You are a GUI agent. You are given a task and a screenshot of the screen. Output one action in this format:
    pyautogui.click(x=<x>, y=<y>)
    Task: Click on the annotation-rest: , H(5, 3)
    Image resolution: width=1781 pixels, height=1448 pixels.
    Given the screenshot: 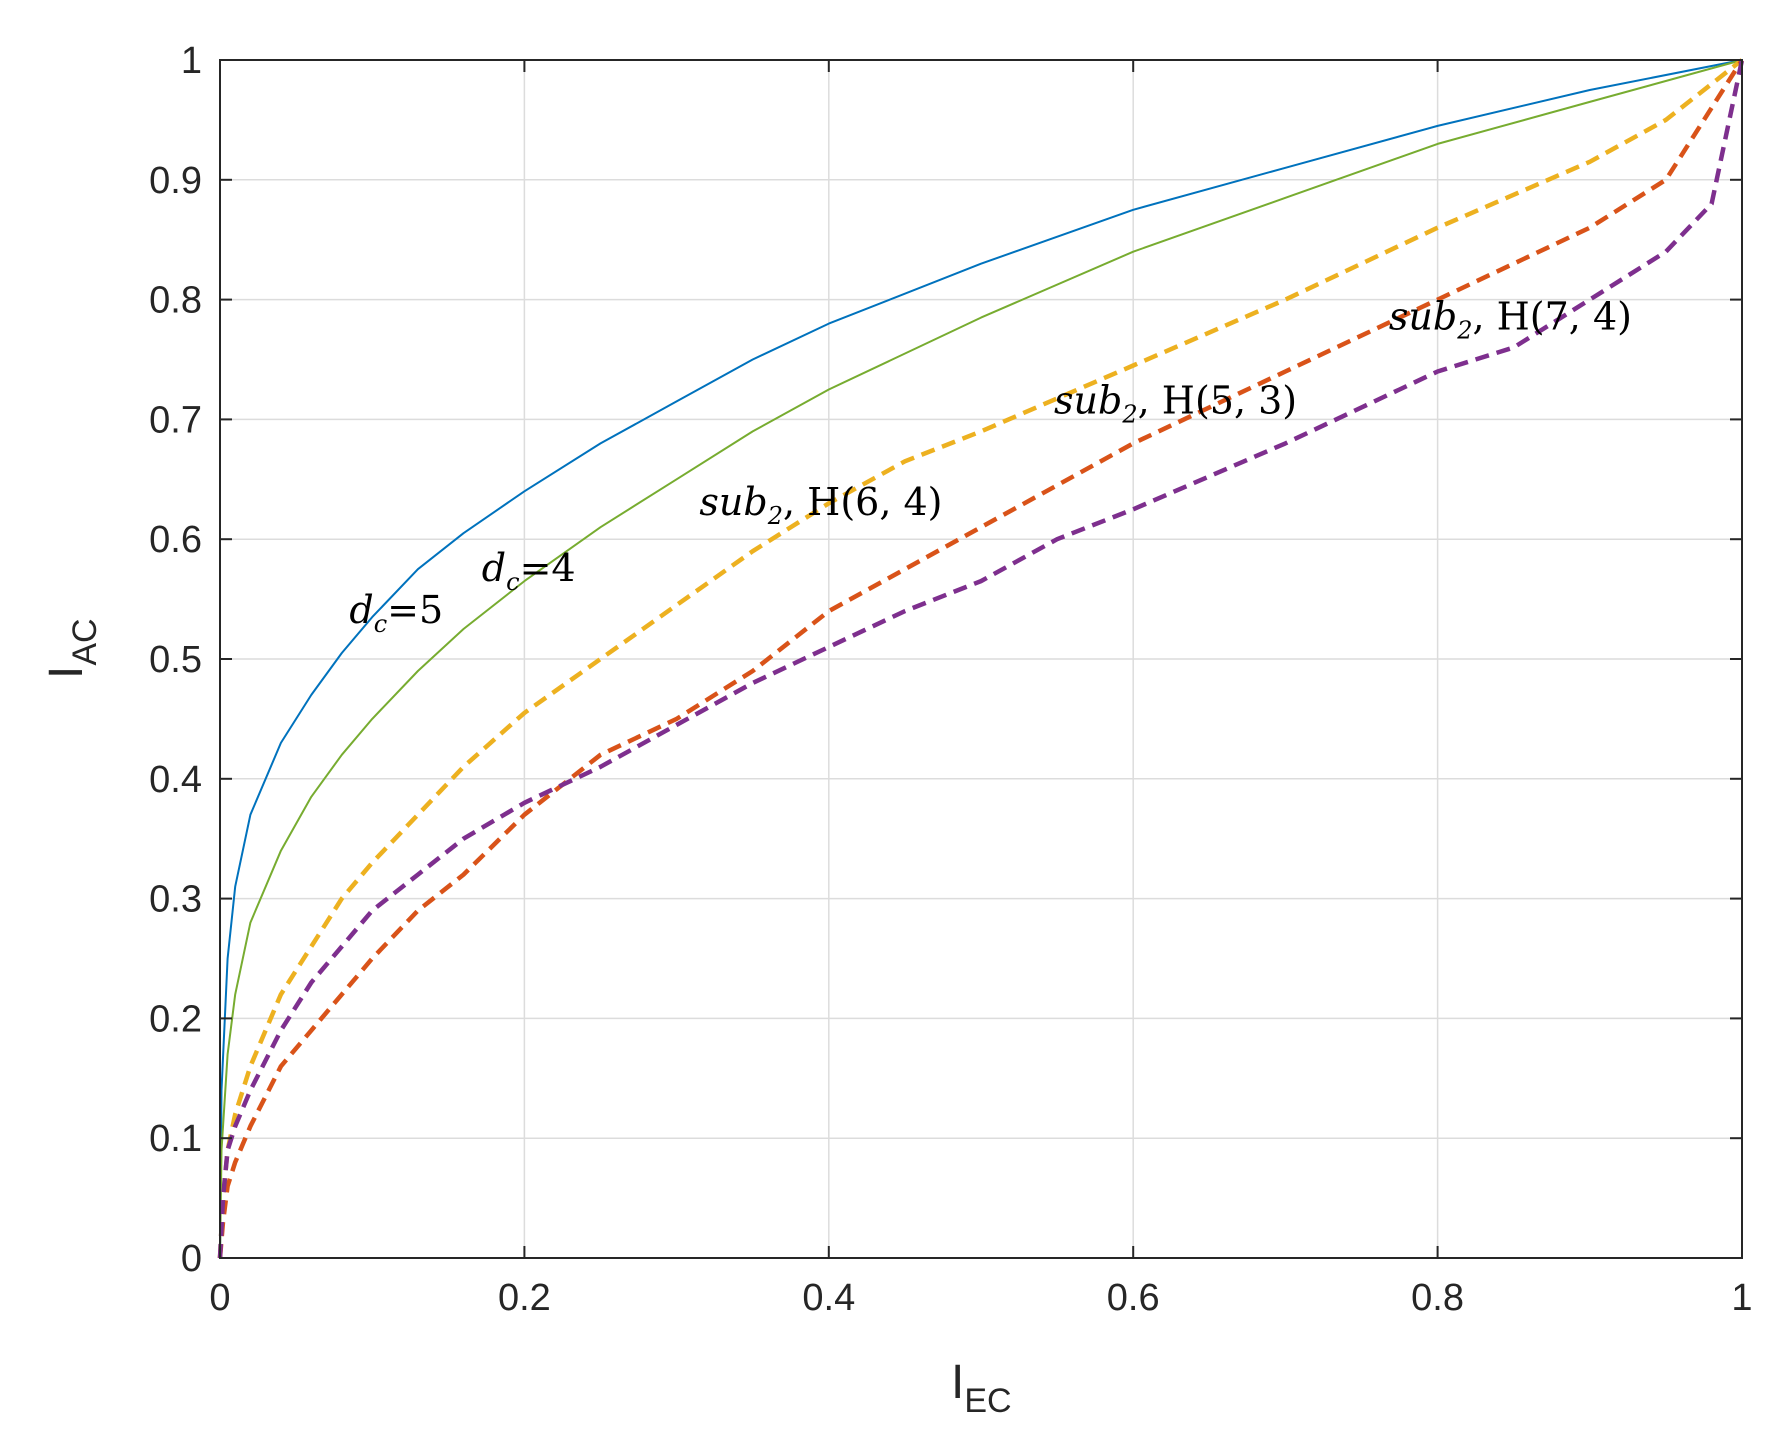 What is the action you would take?
    pyautogui.click(x=1217, y=400)
    